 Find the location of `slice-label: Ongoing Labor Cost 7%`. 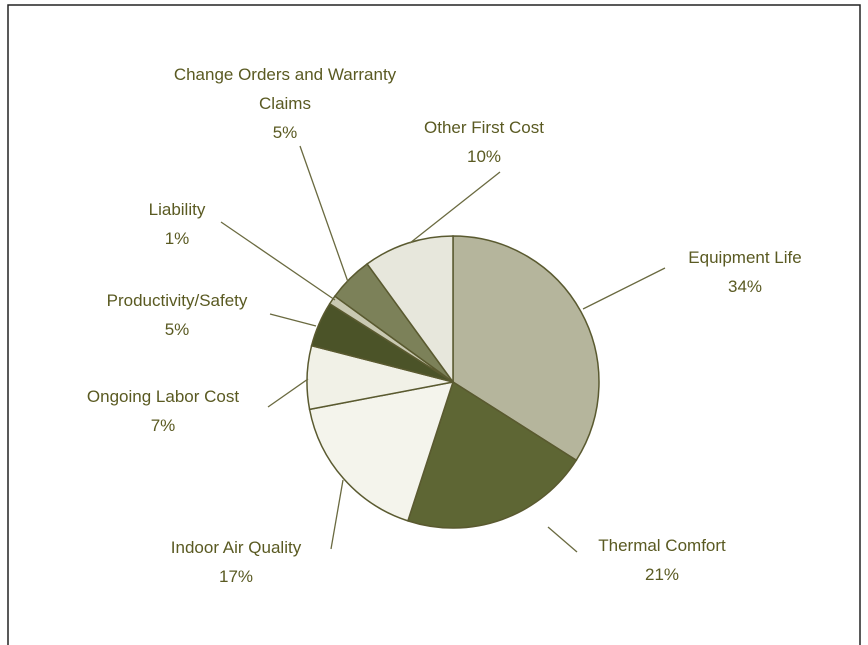

slice-label: Ongoing Labor Cost 7% is located at coordinates (163, 411).